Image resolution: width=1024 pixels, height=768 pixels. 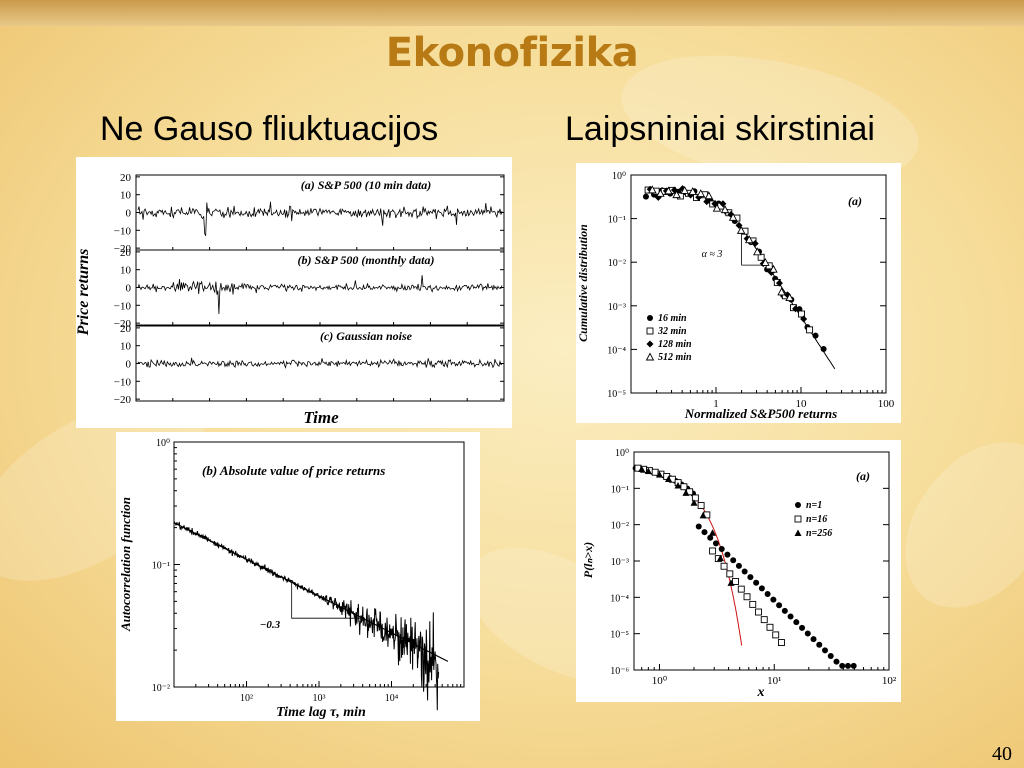 I want to click on x-tick-label: 1, so click(x=716, y=404).